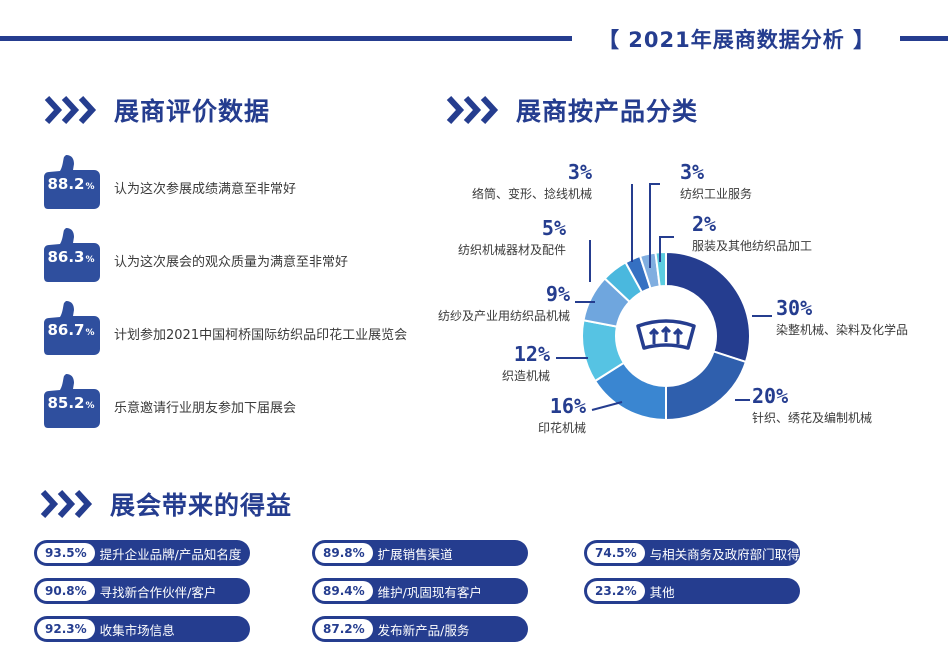 This screenshot has height=662, width=948. Describe the element at coordinates (415, 554) in the screenshot. I see `benefit-text: 扩展销售渠道` at that location.